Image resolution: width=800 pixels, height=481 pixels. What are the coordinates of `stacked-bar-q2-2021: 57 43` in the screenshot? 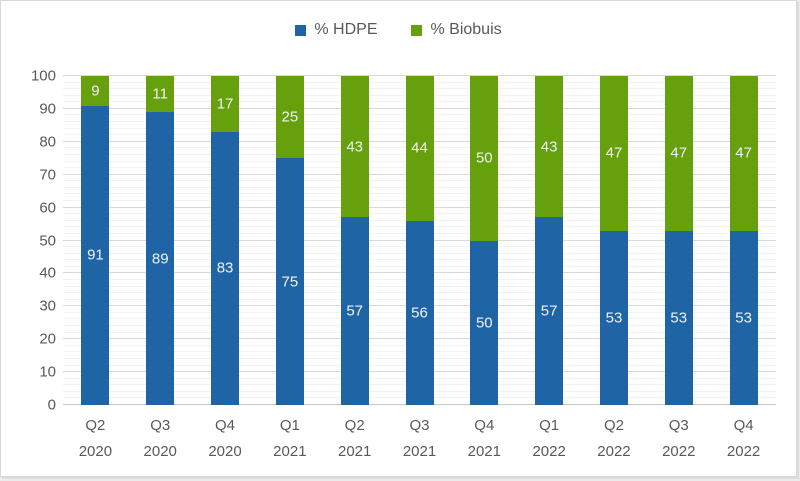 It's located at (354, 240).